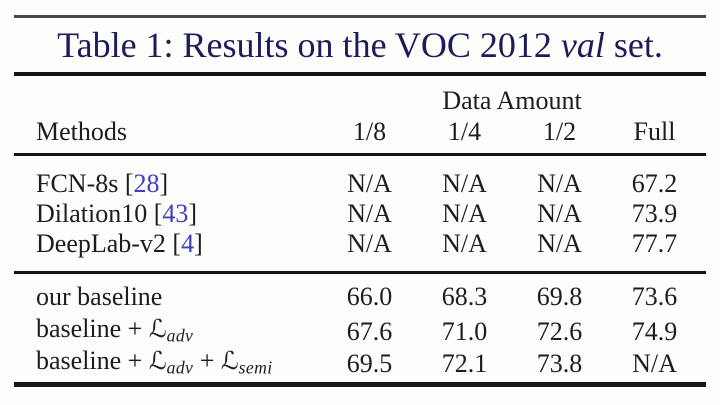 This screenshot has height=405, width=720. What do you see at coordinates (654, 183) in the screenshot?
I see `value-cell: 67.2` at bounding box center [654, 183].